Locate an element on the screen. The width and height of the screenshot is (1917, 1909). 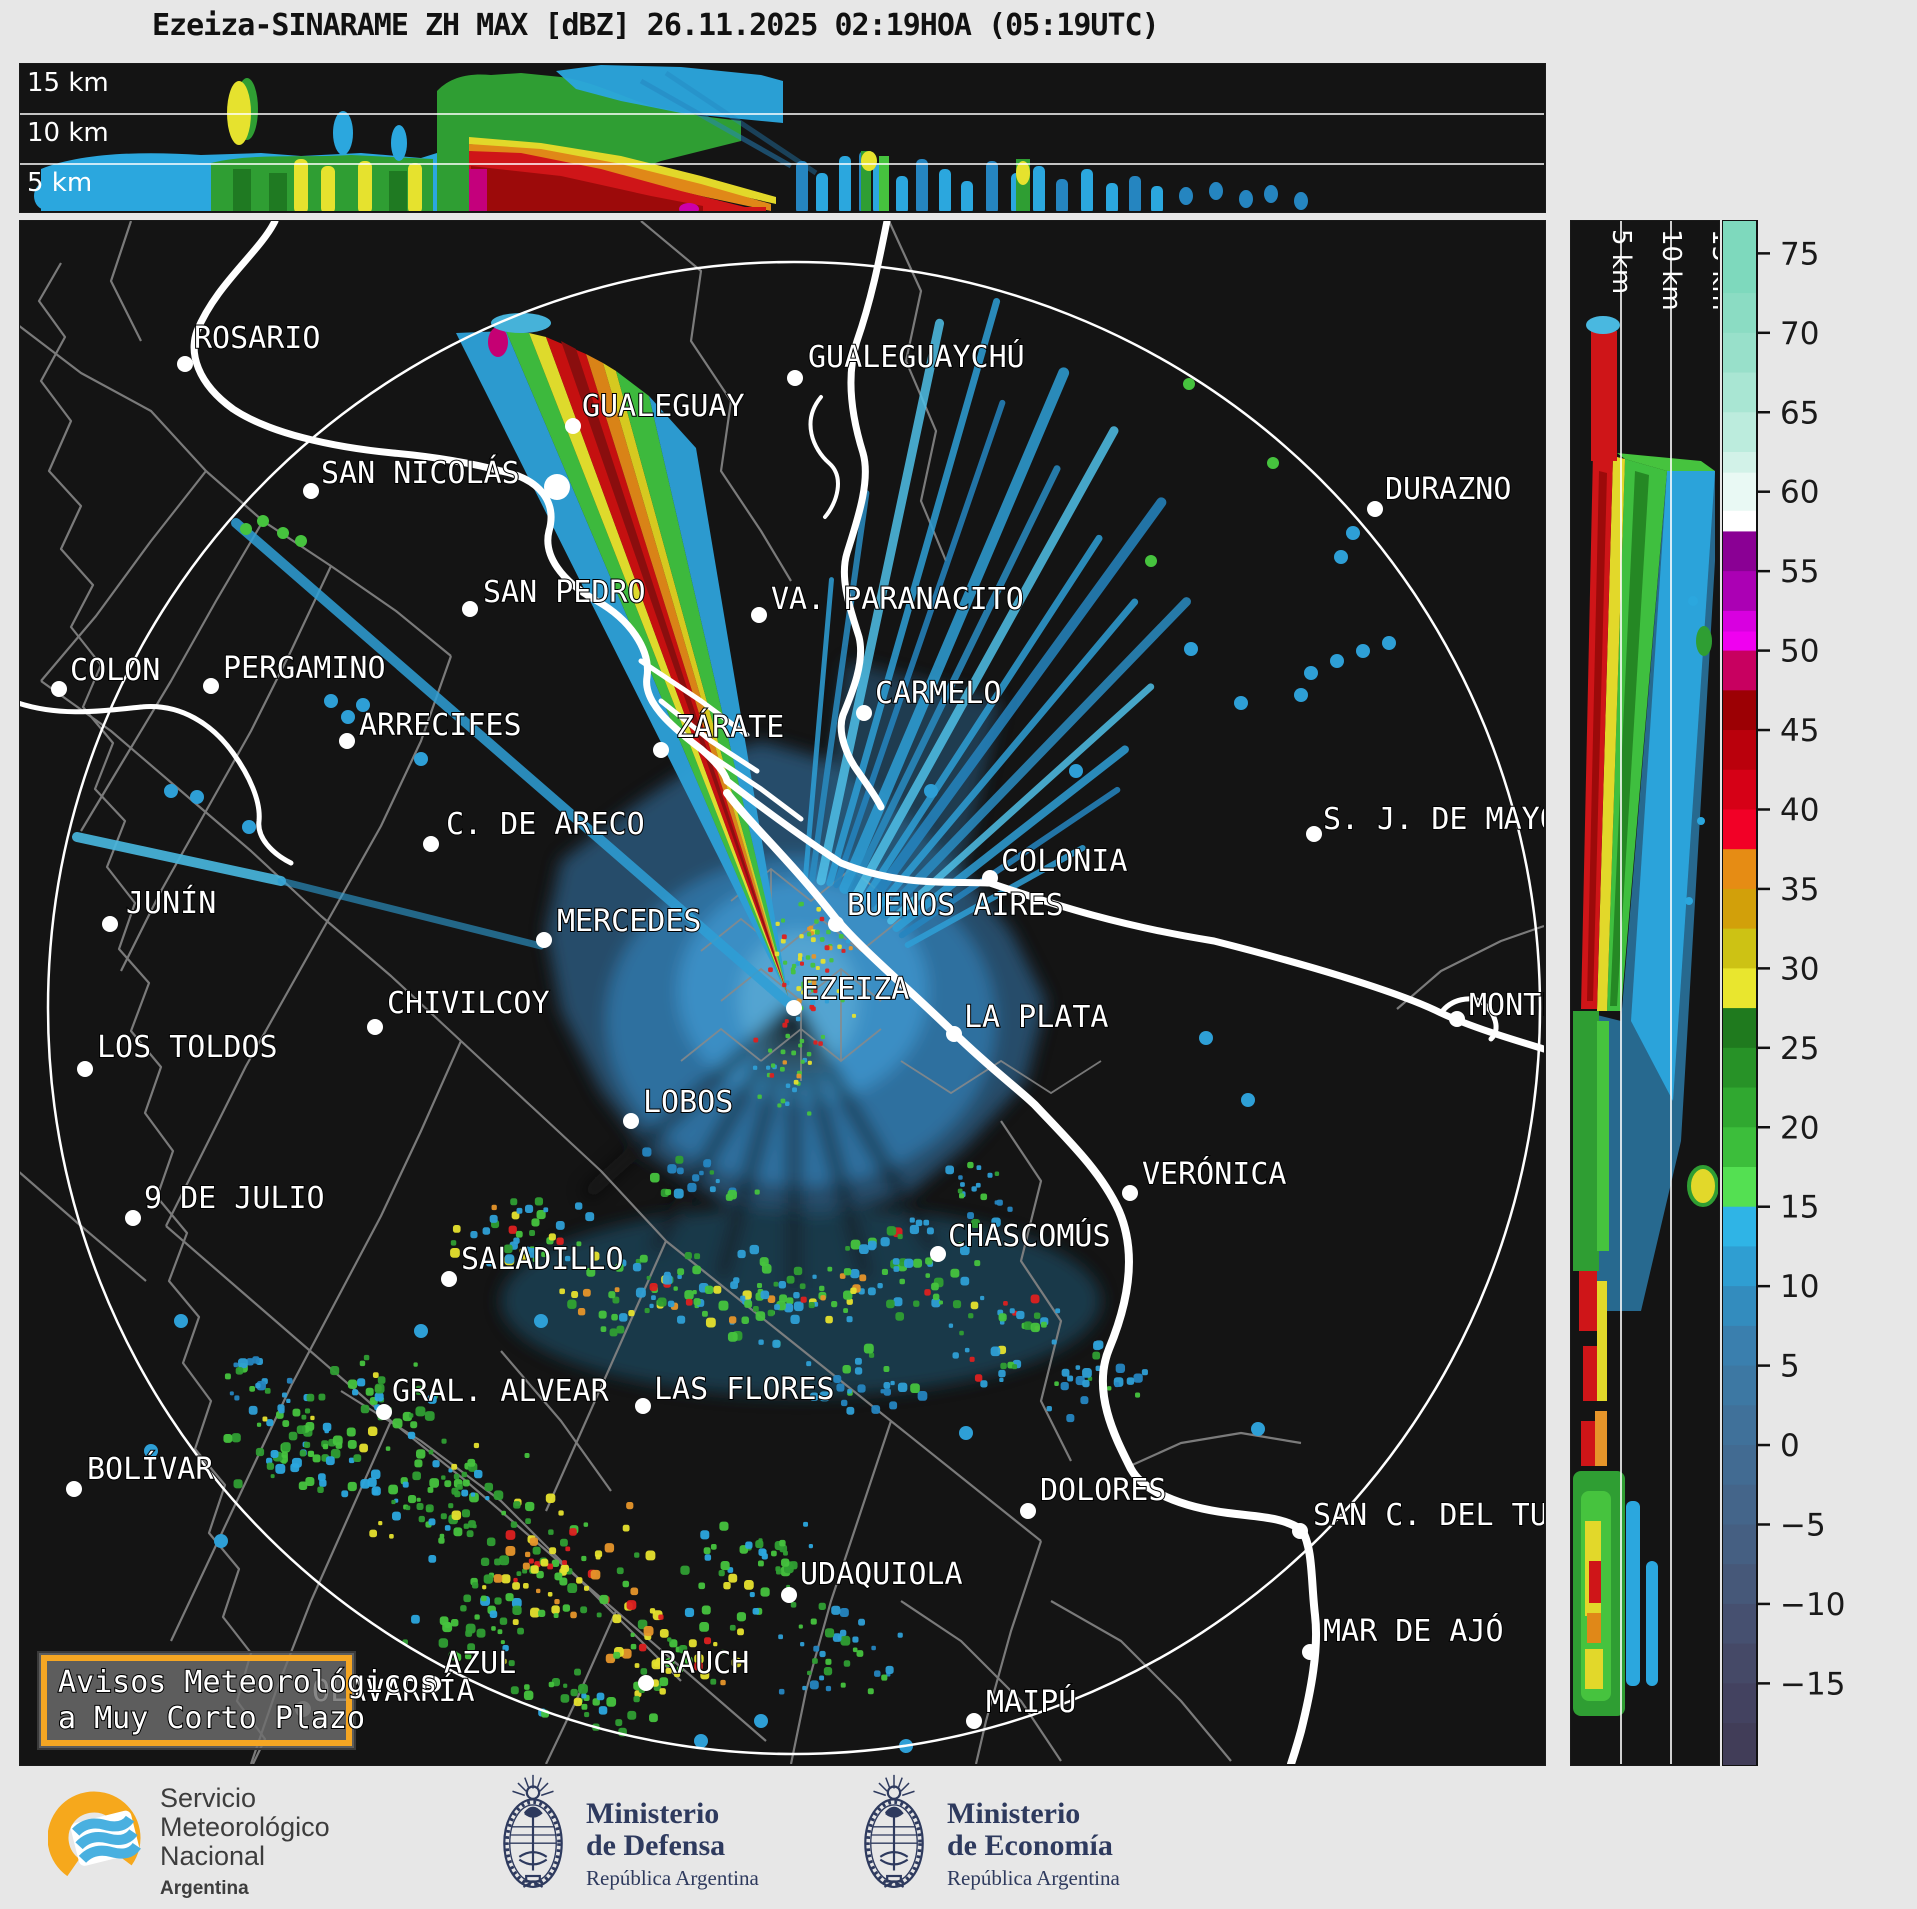
city-label: UDAQUIOLA is located at coordinates (881, 1574).